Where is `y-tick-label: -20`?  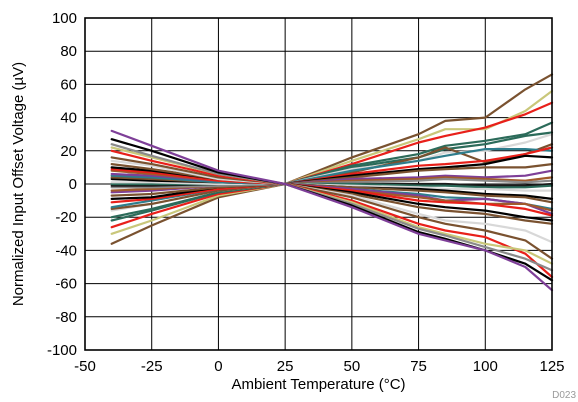
y-tick-label: -20 is located at coordinates (66, 217).